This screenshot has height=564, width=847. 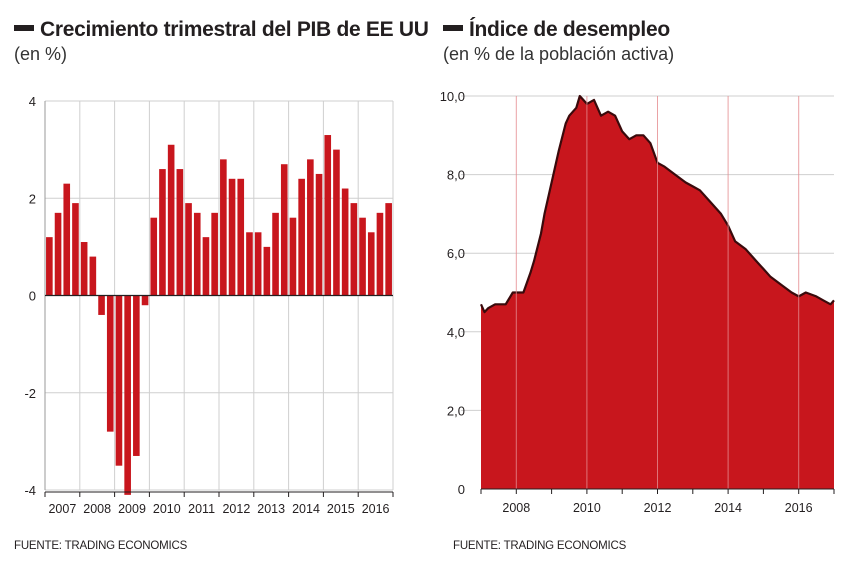 I want to click on y-tick-label: 4,0, so click(x=456, y=332).